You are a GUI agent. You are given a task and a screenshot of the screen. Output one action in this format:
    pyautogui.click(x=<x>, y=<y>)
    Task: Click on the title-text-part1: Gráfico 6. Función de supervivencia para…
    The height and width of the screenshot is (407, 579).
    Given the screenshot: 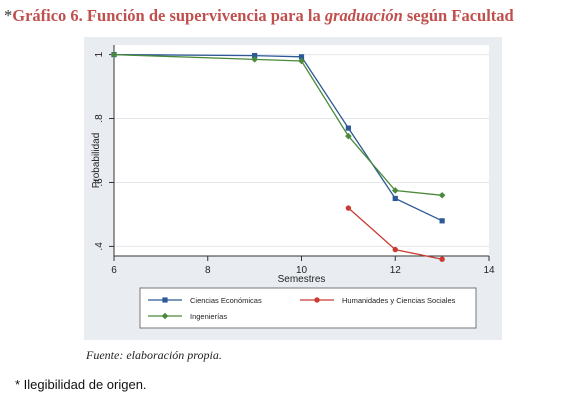 What is the action you would take?
    pyautogui.click(x=168, y=15)
    